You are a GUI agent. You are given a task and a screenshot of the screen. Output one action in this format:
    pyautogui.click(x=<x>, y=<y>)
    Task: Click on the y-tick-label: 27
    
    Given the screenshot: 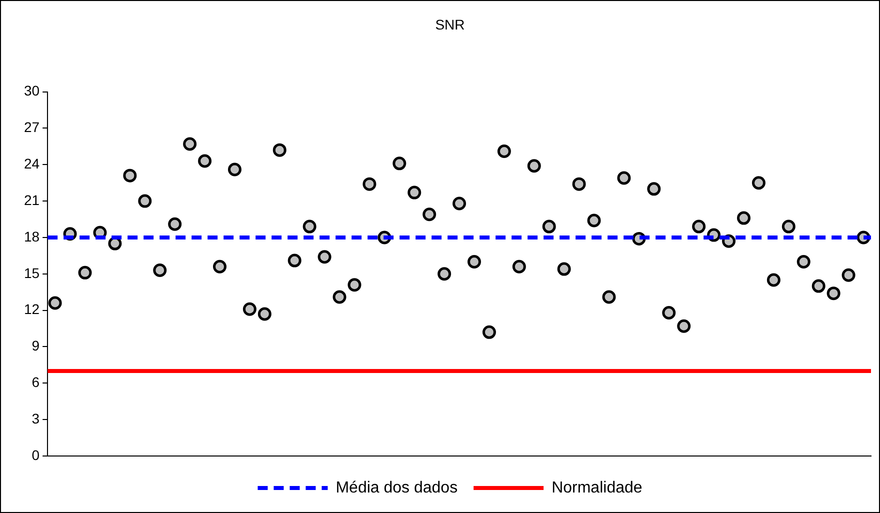 What is the action you would take?
    pyautogui.click(x=32, y=127)
    